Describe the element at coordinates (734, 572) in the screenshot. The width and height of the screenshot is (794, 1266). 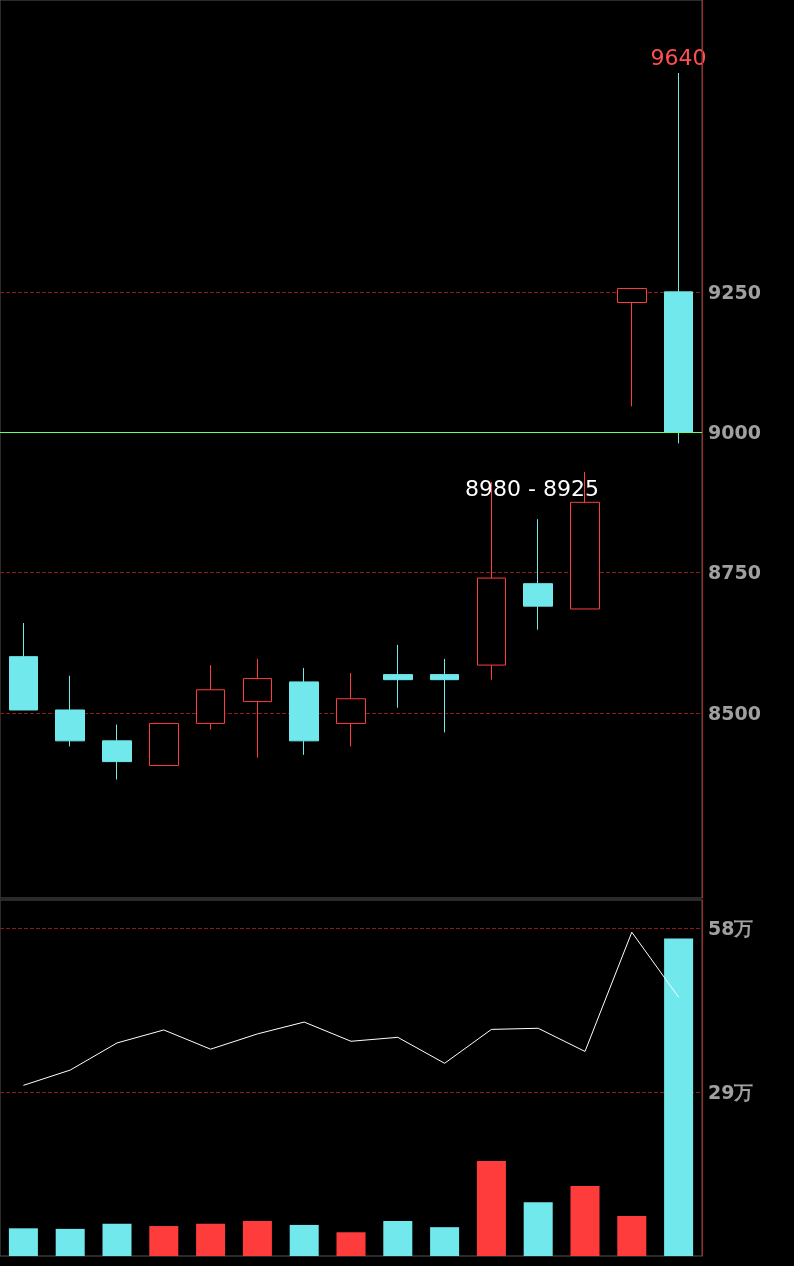
I see `y-tick-label: 8750` at that location.